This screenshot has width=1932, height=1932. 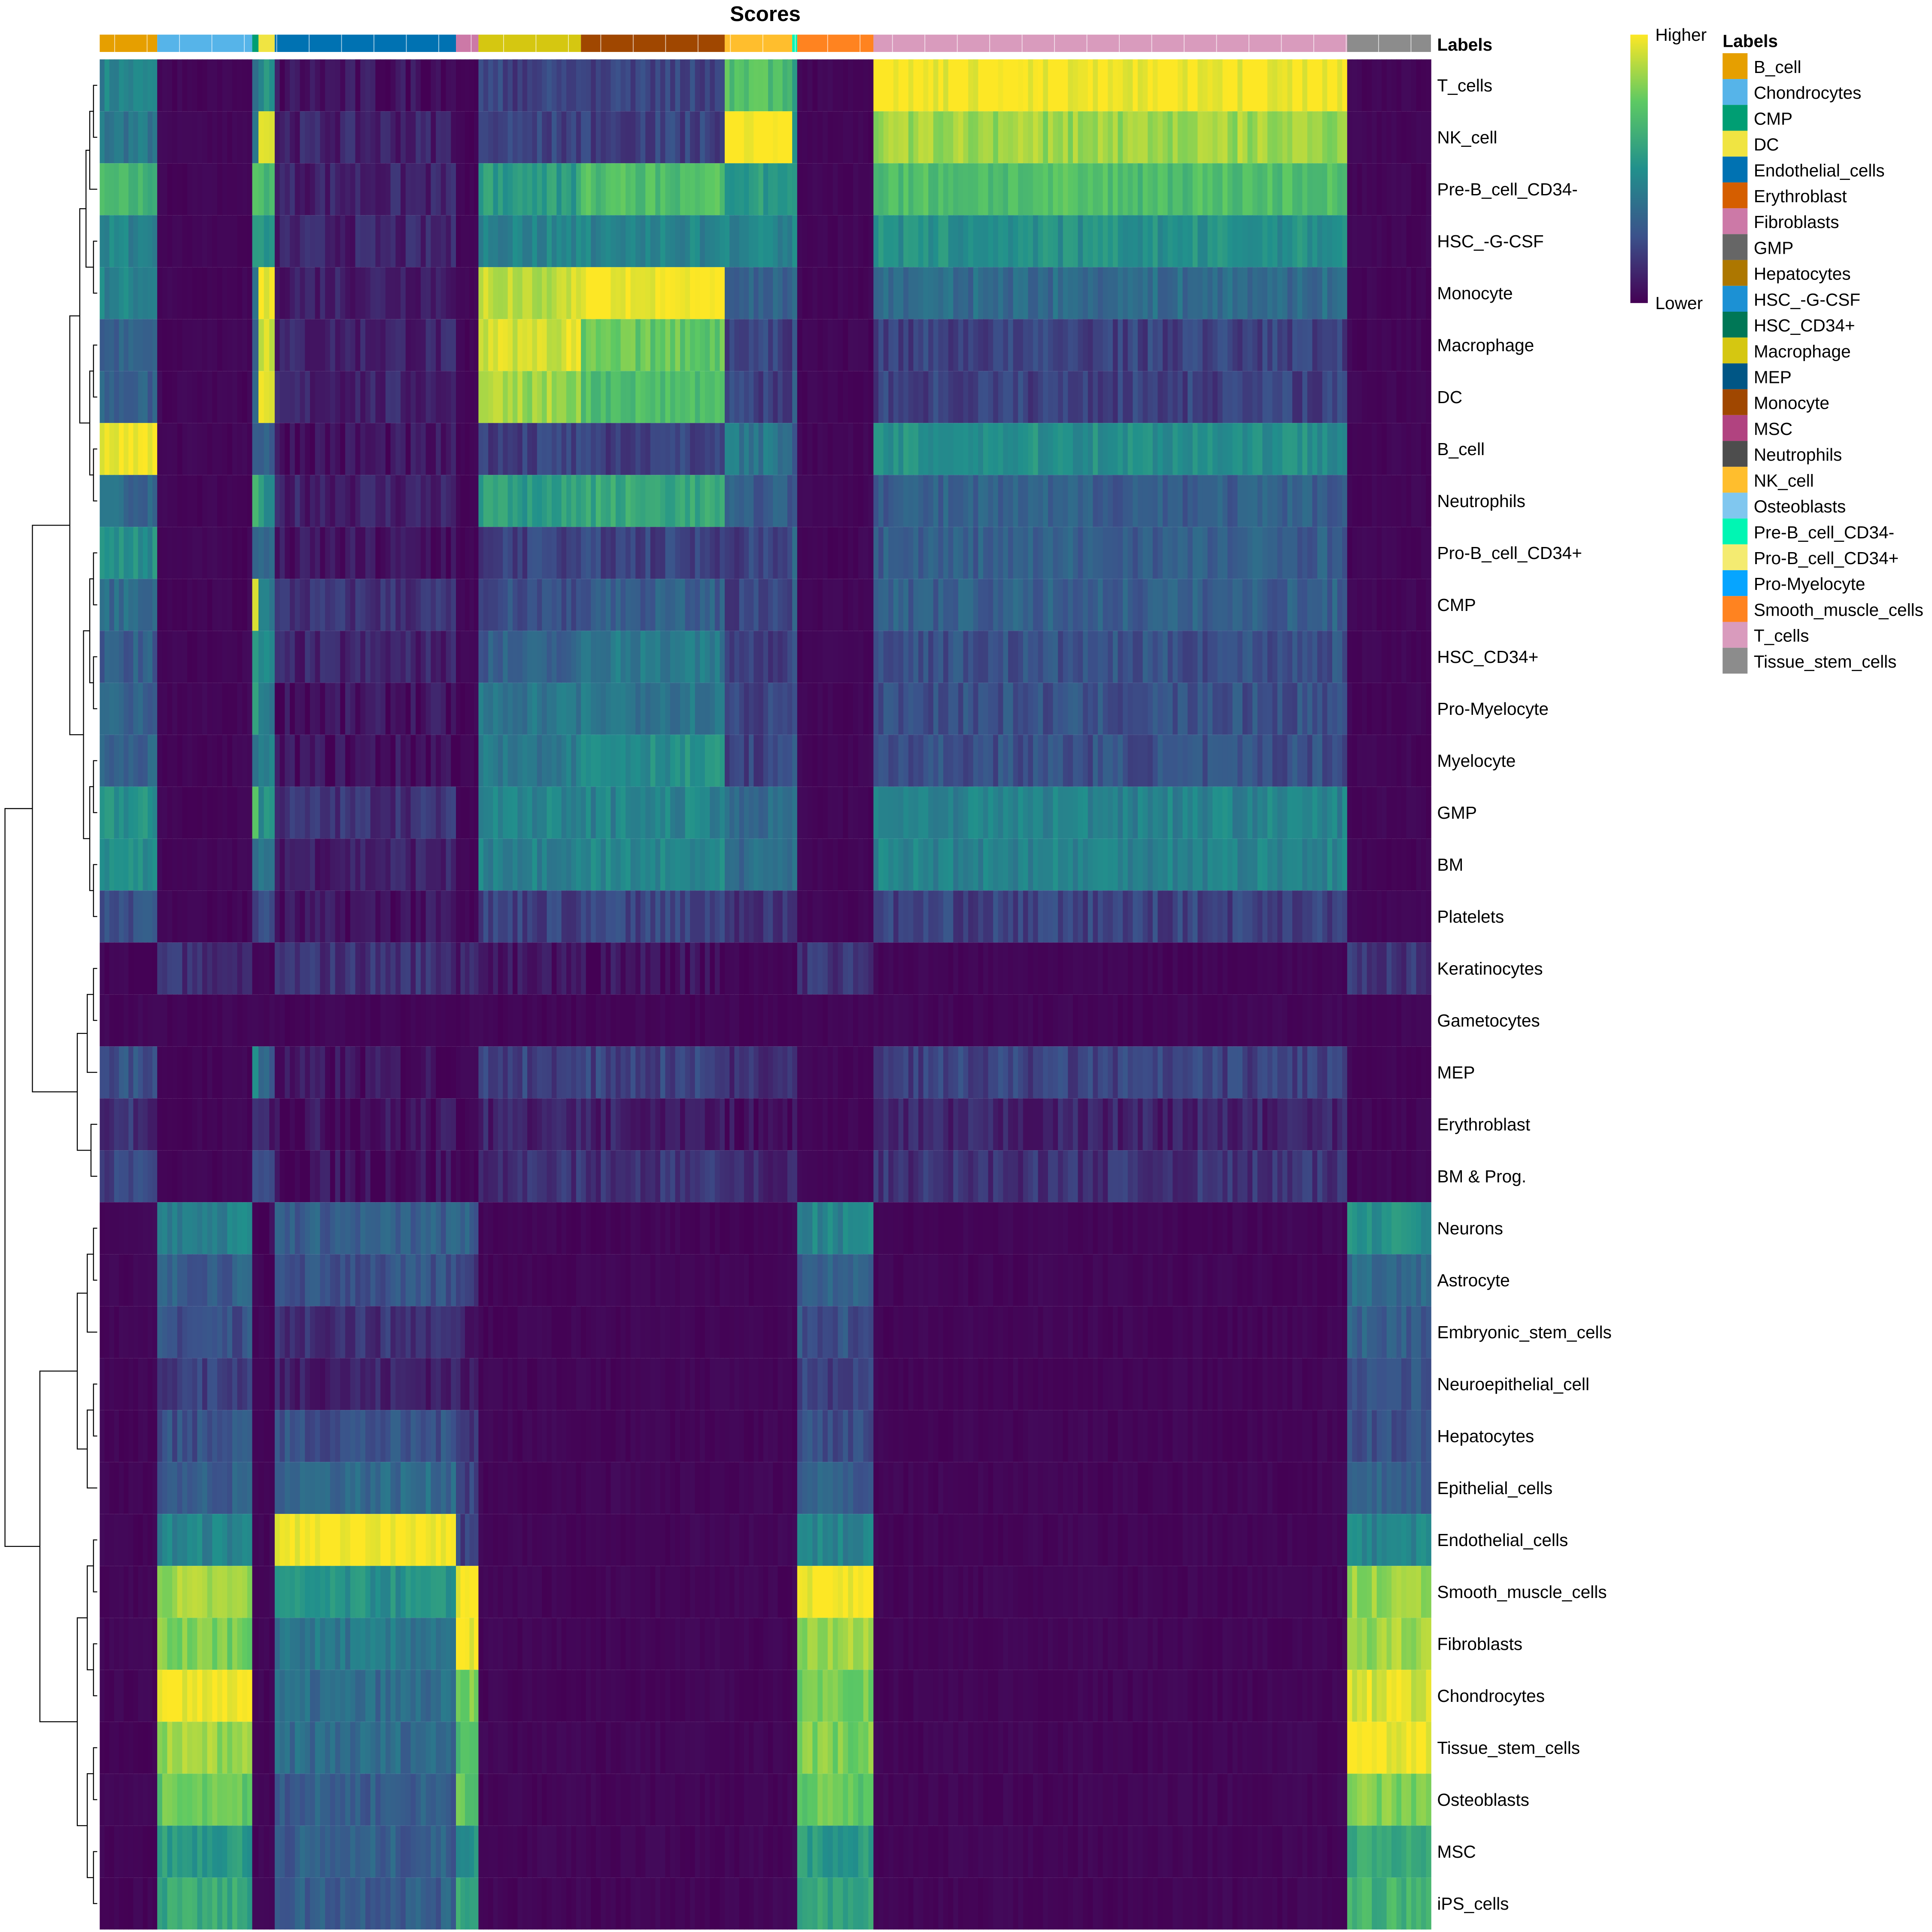 What do you see at coordinates (766, 43) in the screenshot?
I see `column-annotation-bar` at bounding box center [766, 43].